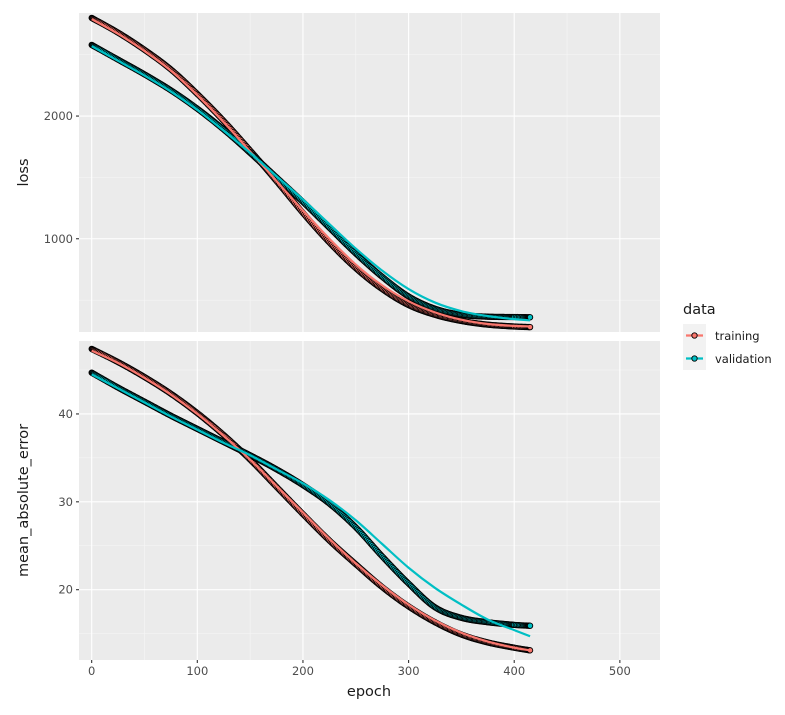  I want to click on y-tick-label: 20, so click(65, 590).